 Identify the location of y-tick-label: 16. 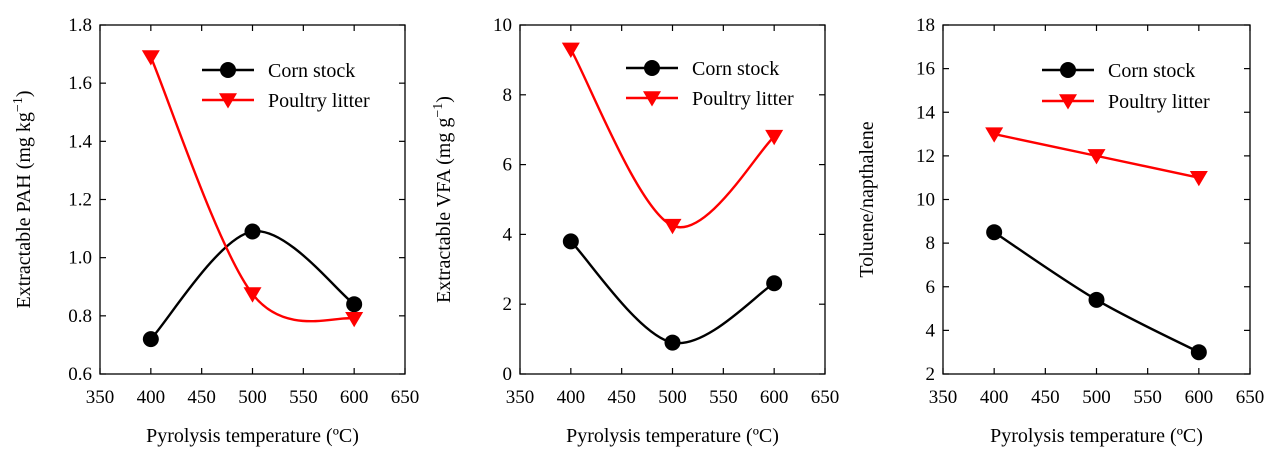
(925, 69).